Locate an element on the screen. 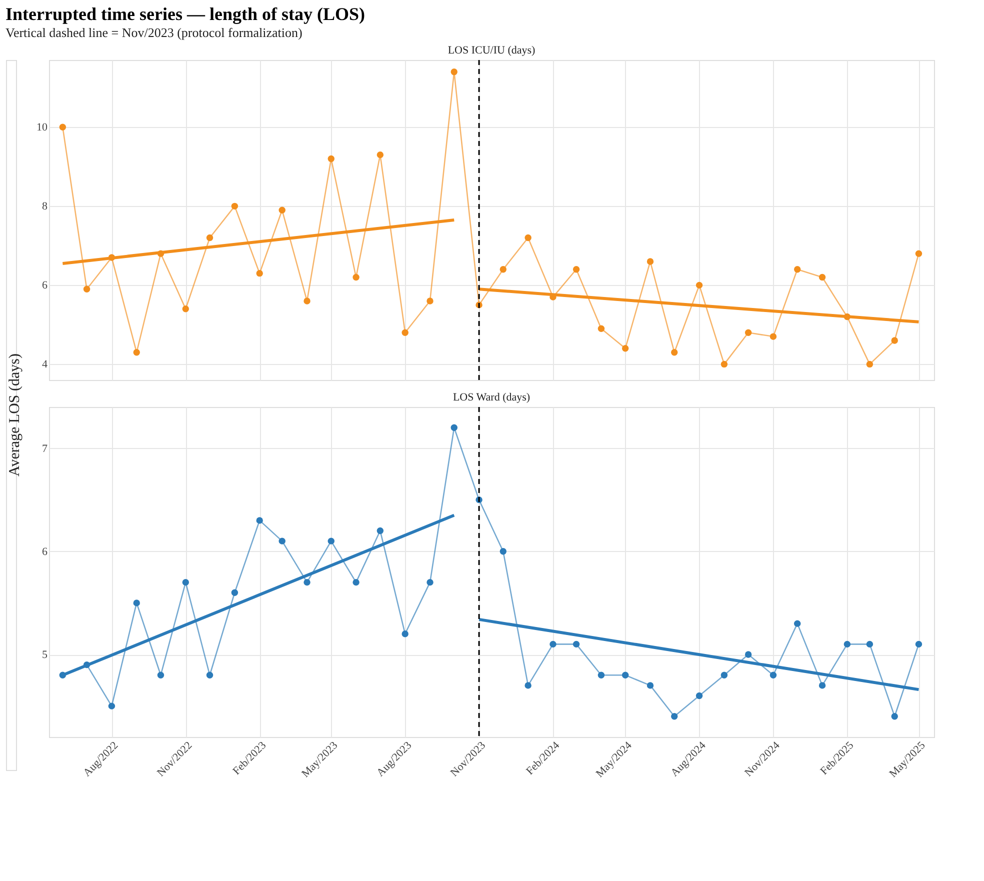 This screenshot has height=881, width=984. chart-subtitle: Vertical dashed line = Nov/2023 (protocol formalization) is located at coordinates (154, 32).